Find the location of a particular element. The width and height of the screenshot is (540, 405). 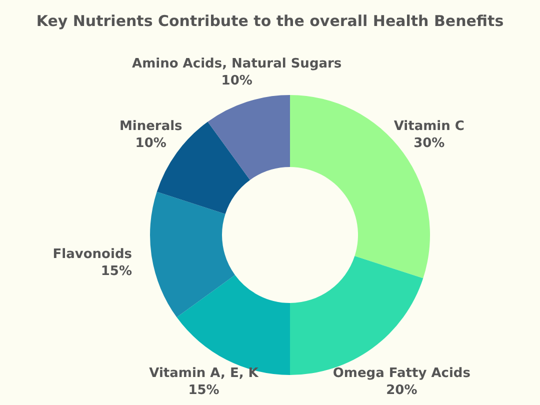

slice-label: Minerals is located at coordinates (151, 126).